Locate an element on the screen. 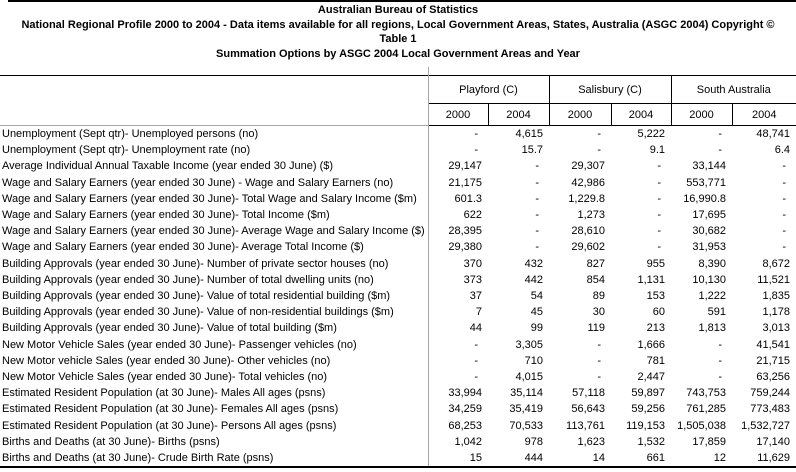 This screenshot has width=796, height=472. cell-value: 601.3 is located at coordinates (468, 198).